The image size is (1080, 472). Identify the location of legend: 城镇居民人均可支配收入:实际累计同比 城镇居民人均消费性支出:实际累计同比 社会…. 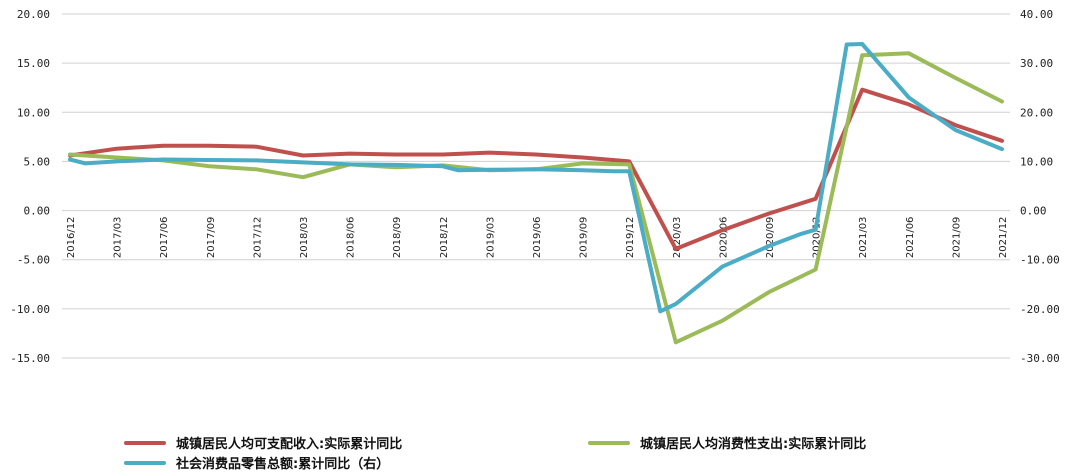
(540, 450).